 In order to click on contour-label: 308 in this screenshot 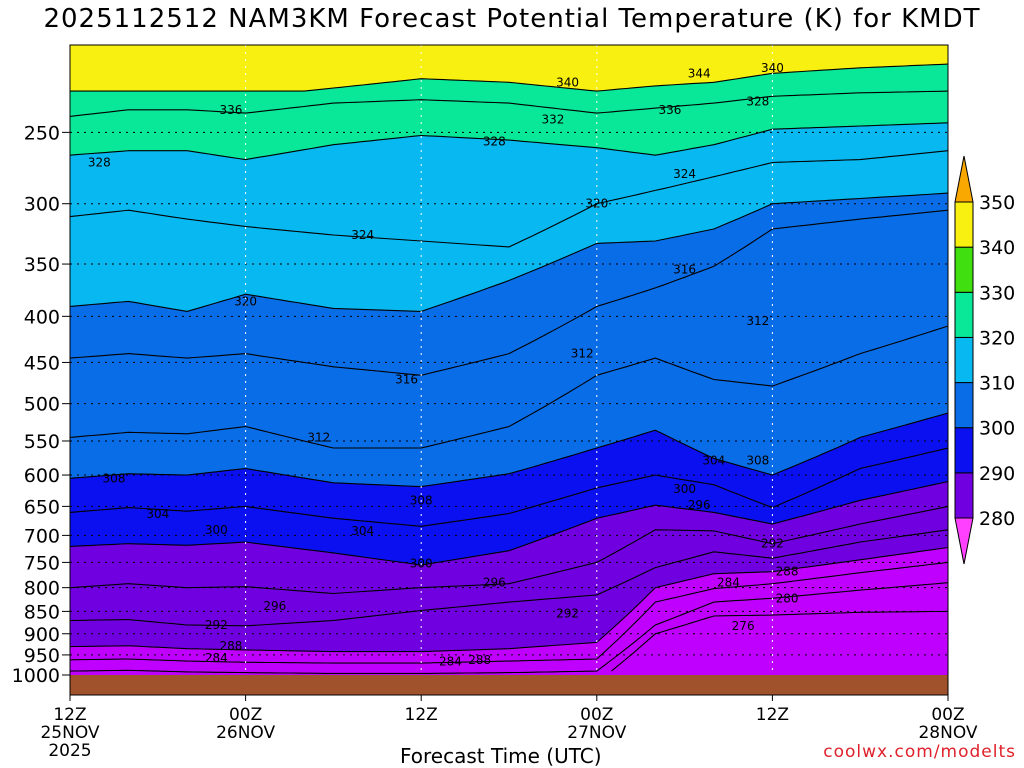, I will do `click(757, 460)`.